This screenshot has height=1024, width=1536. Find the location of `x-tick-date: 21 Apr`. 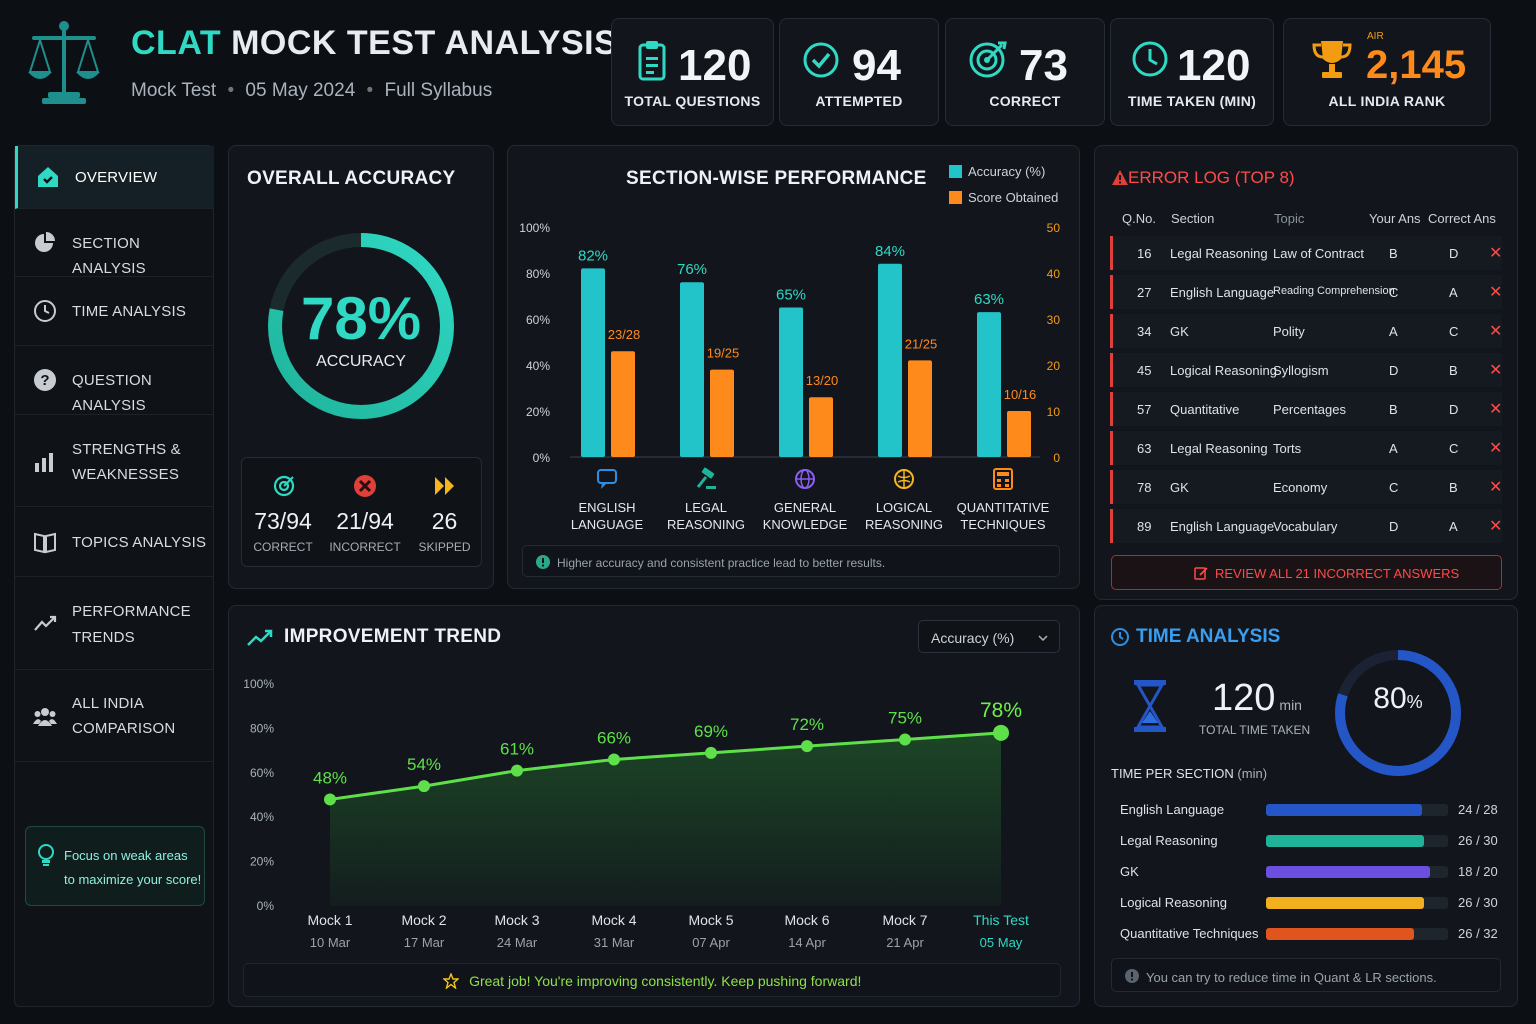

x-tick-date: 21 Apr is located at coordinates (905, 942).